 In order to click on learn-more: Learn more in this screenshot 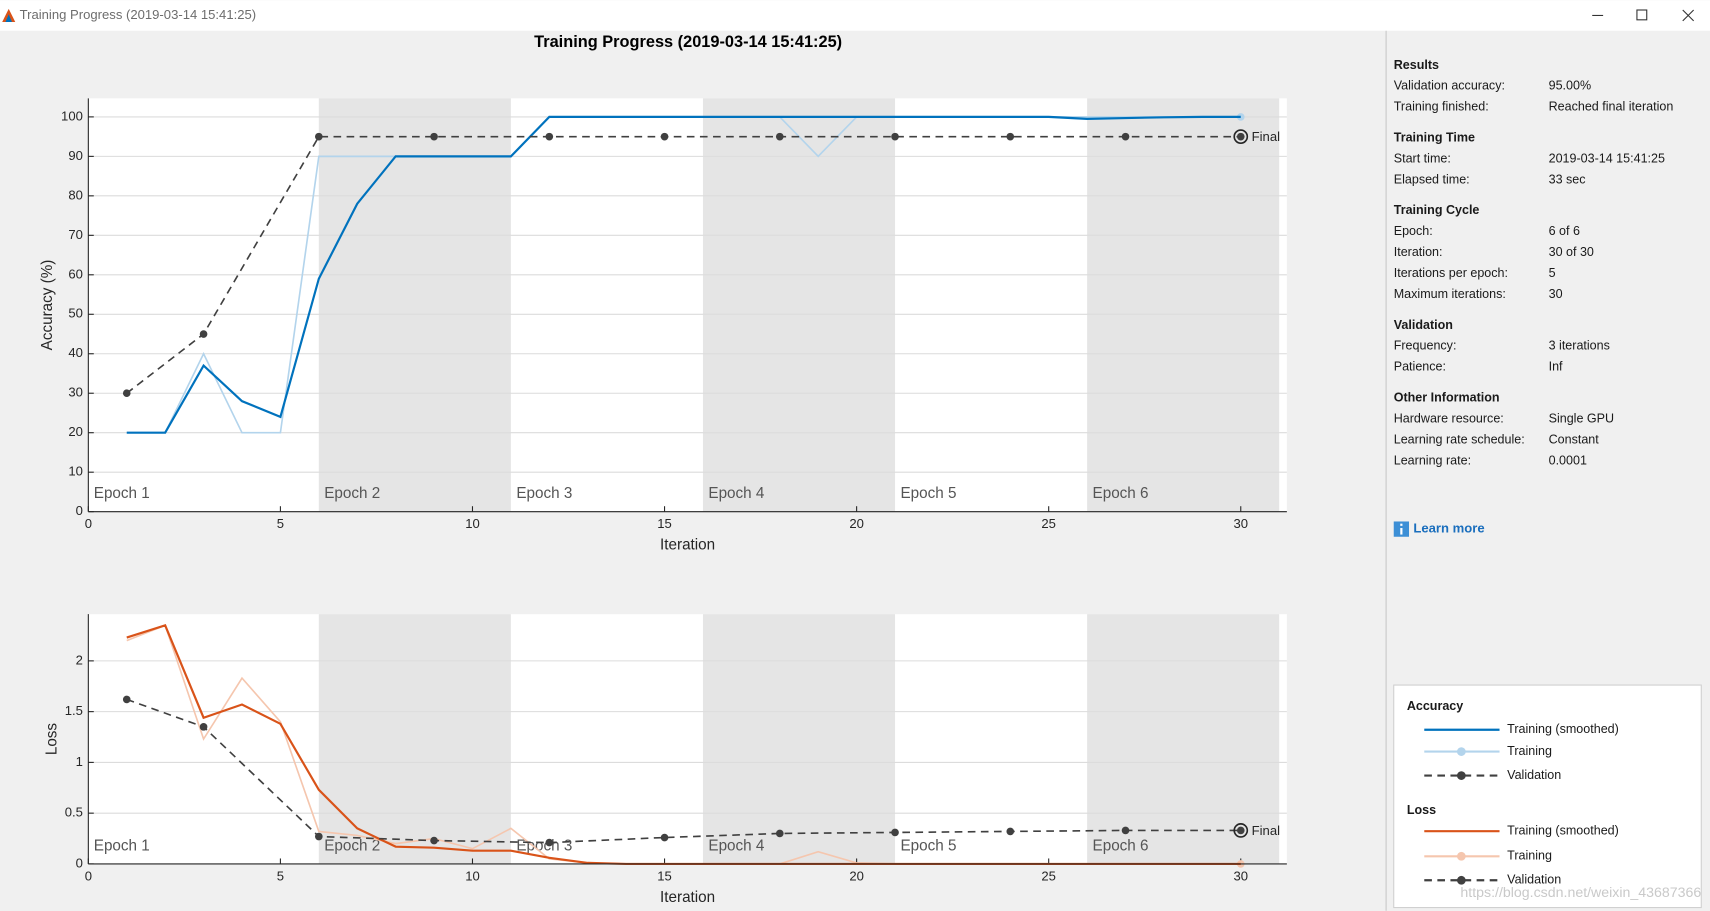, I will do `click(1439, 529)`.